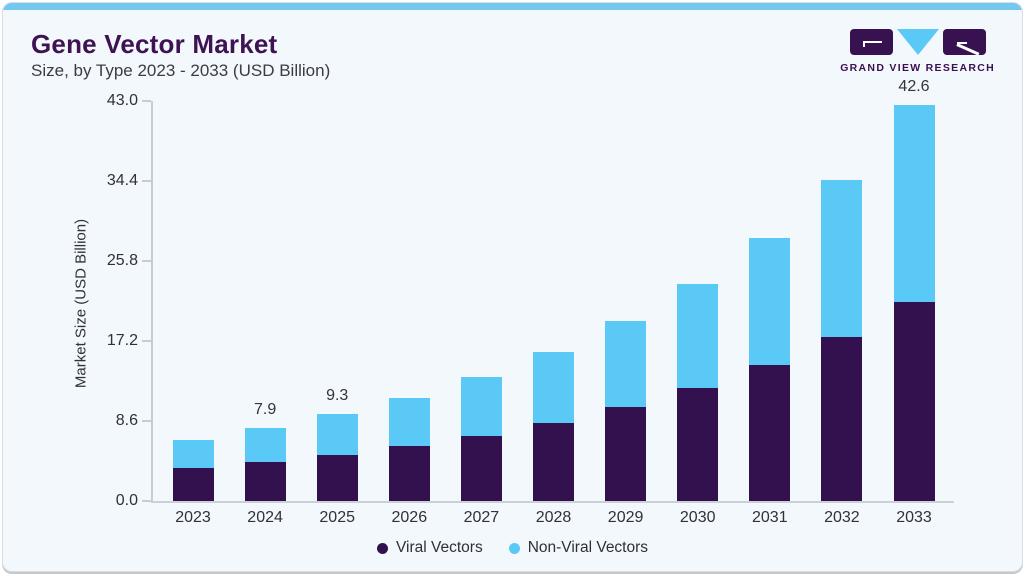  What do you see at coordinates (265, 409) in the screenshot?
I see `bar-total-label: 7.9` at bounding box center [265, 409].